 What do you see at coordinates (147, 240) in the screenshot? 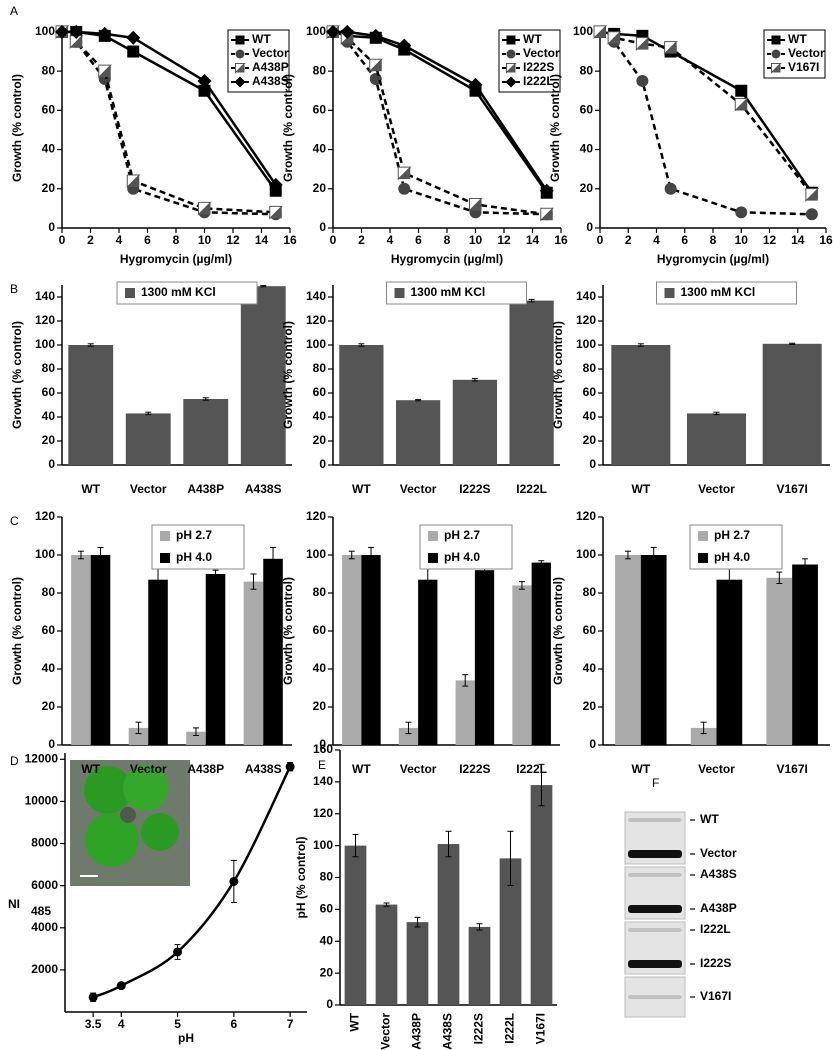
I see `x-tick-label: 6` at bounding box center [147, 240].